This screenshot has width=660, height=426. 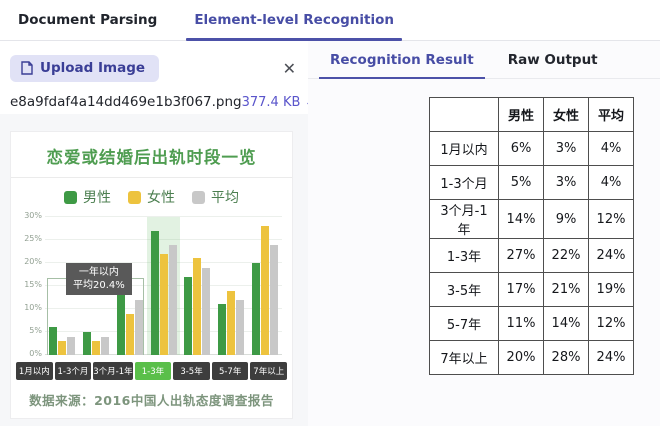 What do you see at coordinates (402, 60) in the screenshot?
I see `tab-recognition-result: Recognition Result` at bounding box center [402, 60].